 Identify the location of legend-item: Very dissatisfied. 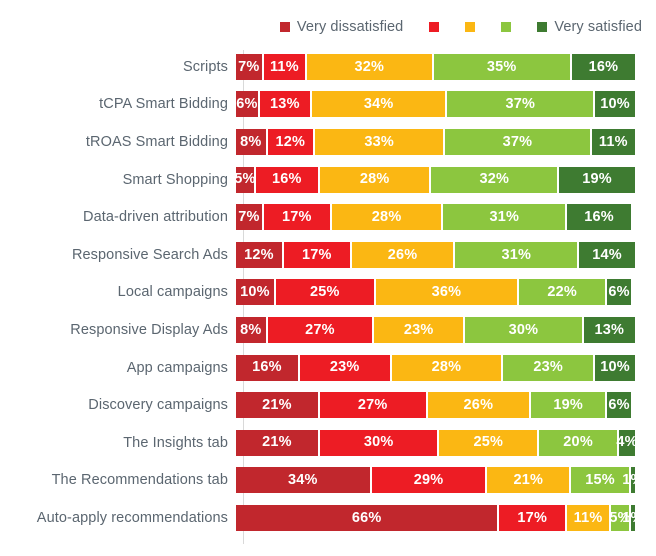
(341, 27).